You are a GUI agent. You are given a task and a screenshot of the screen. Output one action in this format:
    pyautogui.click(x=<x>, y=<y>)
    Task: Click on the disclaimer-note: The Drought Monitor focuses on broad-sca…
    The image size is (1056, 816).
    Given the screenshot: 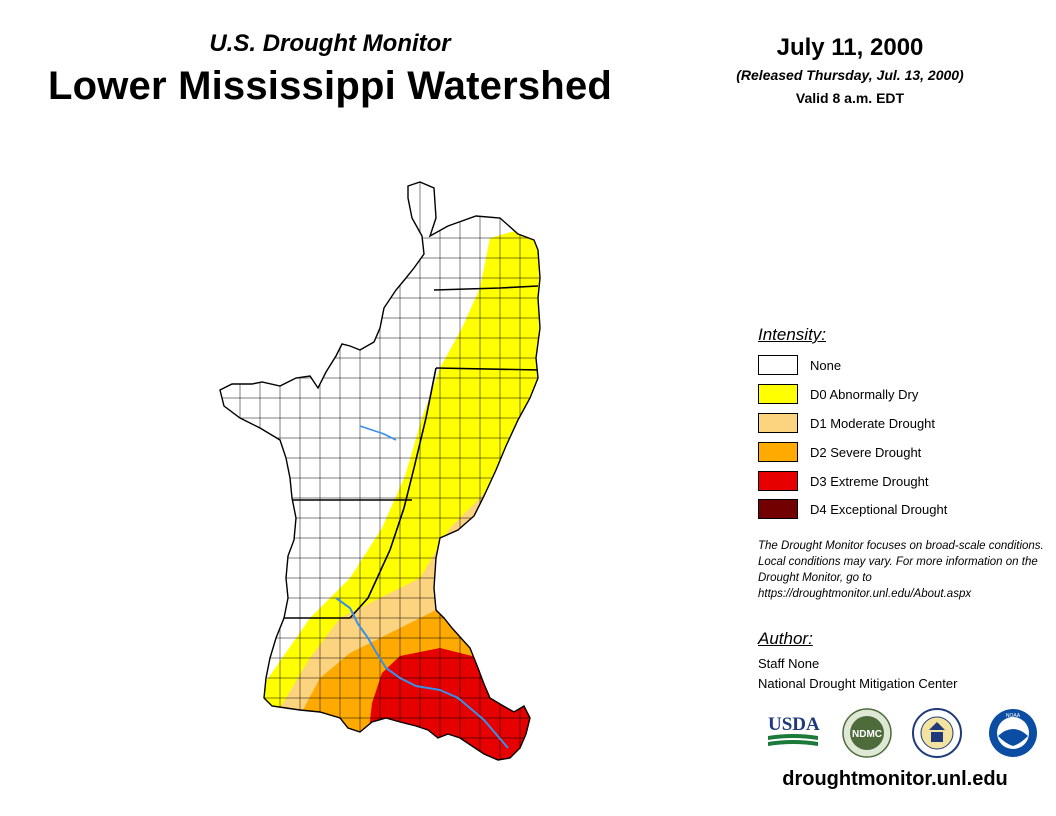 What is the action you would take?
    pyautogui.click(x=901, y=570)
    